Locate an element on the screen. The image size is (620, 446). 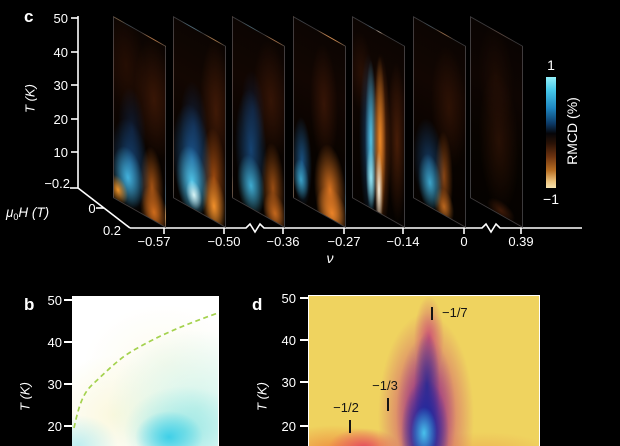
b-t-tick-20: 20 is located at coordinates (54, 426).